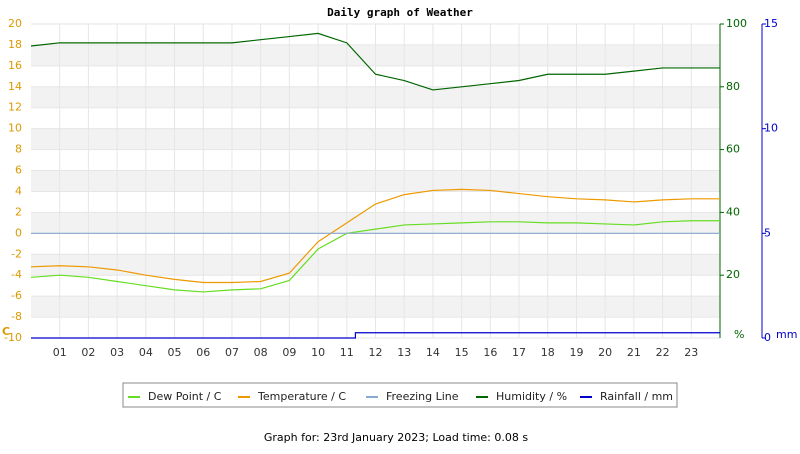 Image resolution: width=800 pixels, height=454 pixels. I want to click on y3-unit: mm, so click(786, 334).